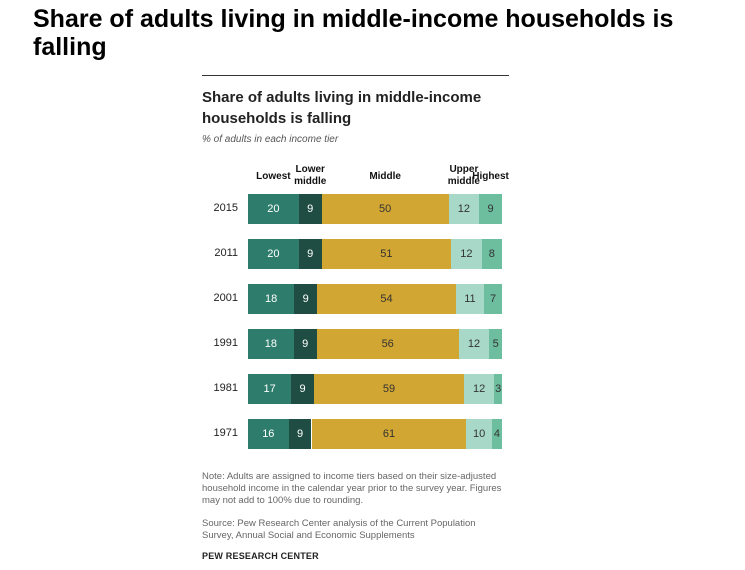 The height and width of the screenshot is (570, 745). What do you see at coordinates (470, 299) in the screenshot?
I see `bar-segment: 11` at bounding box center [470, 299].